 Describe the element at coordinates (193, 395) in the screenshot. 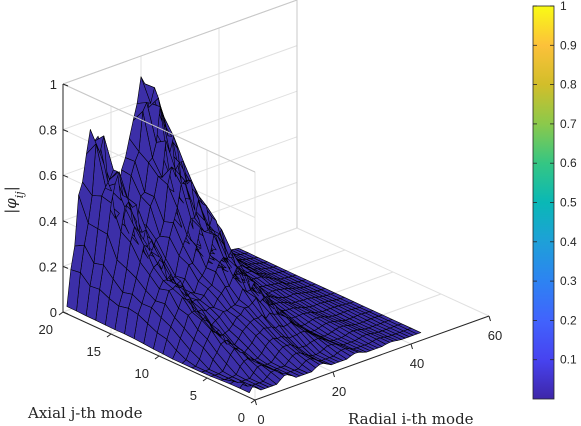

I see `y-tick-label: 5` at that location.